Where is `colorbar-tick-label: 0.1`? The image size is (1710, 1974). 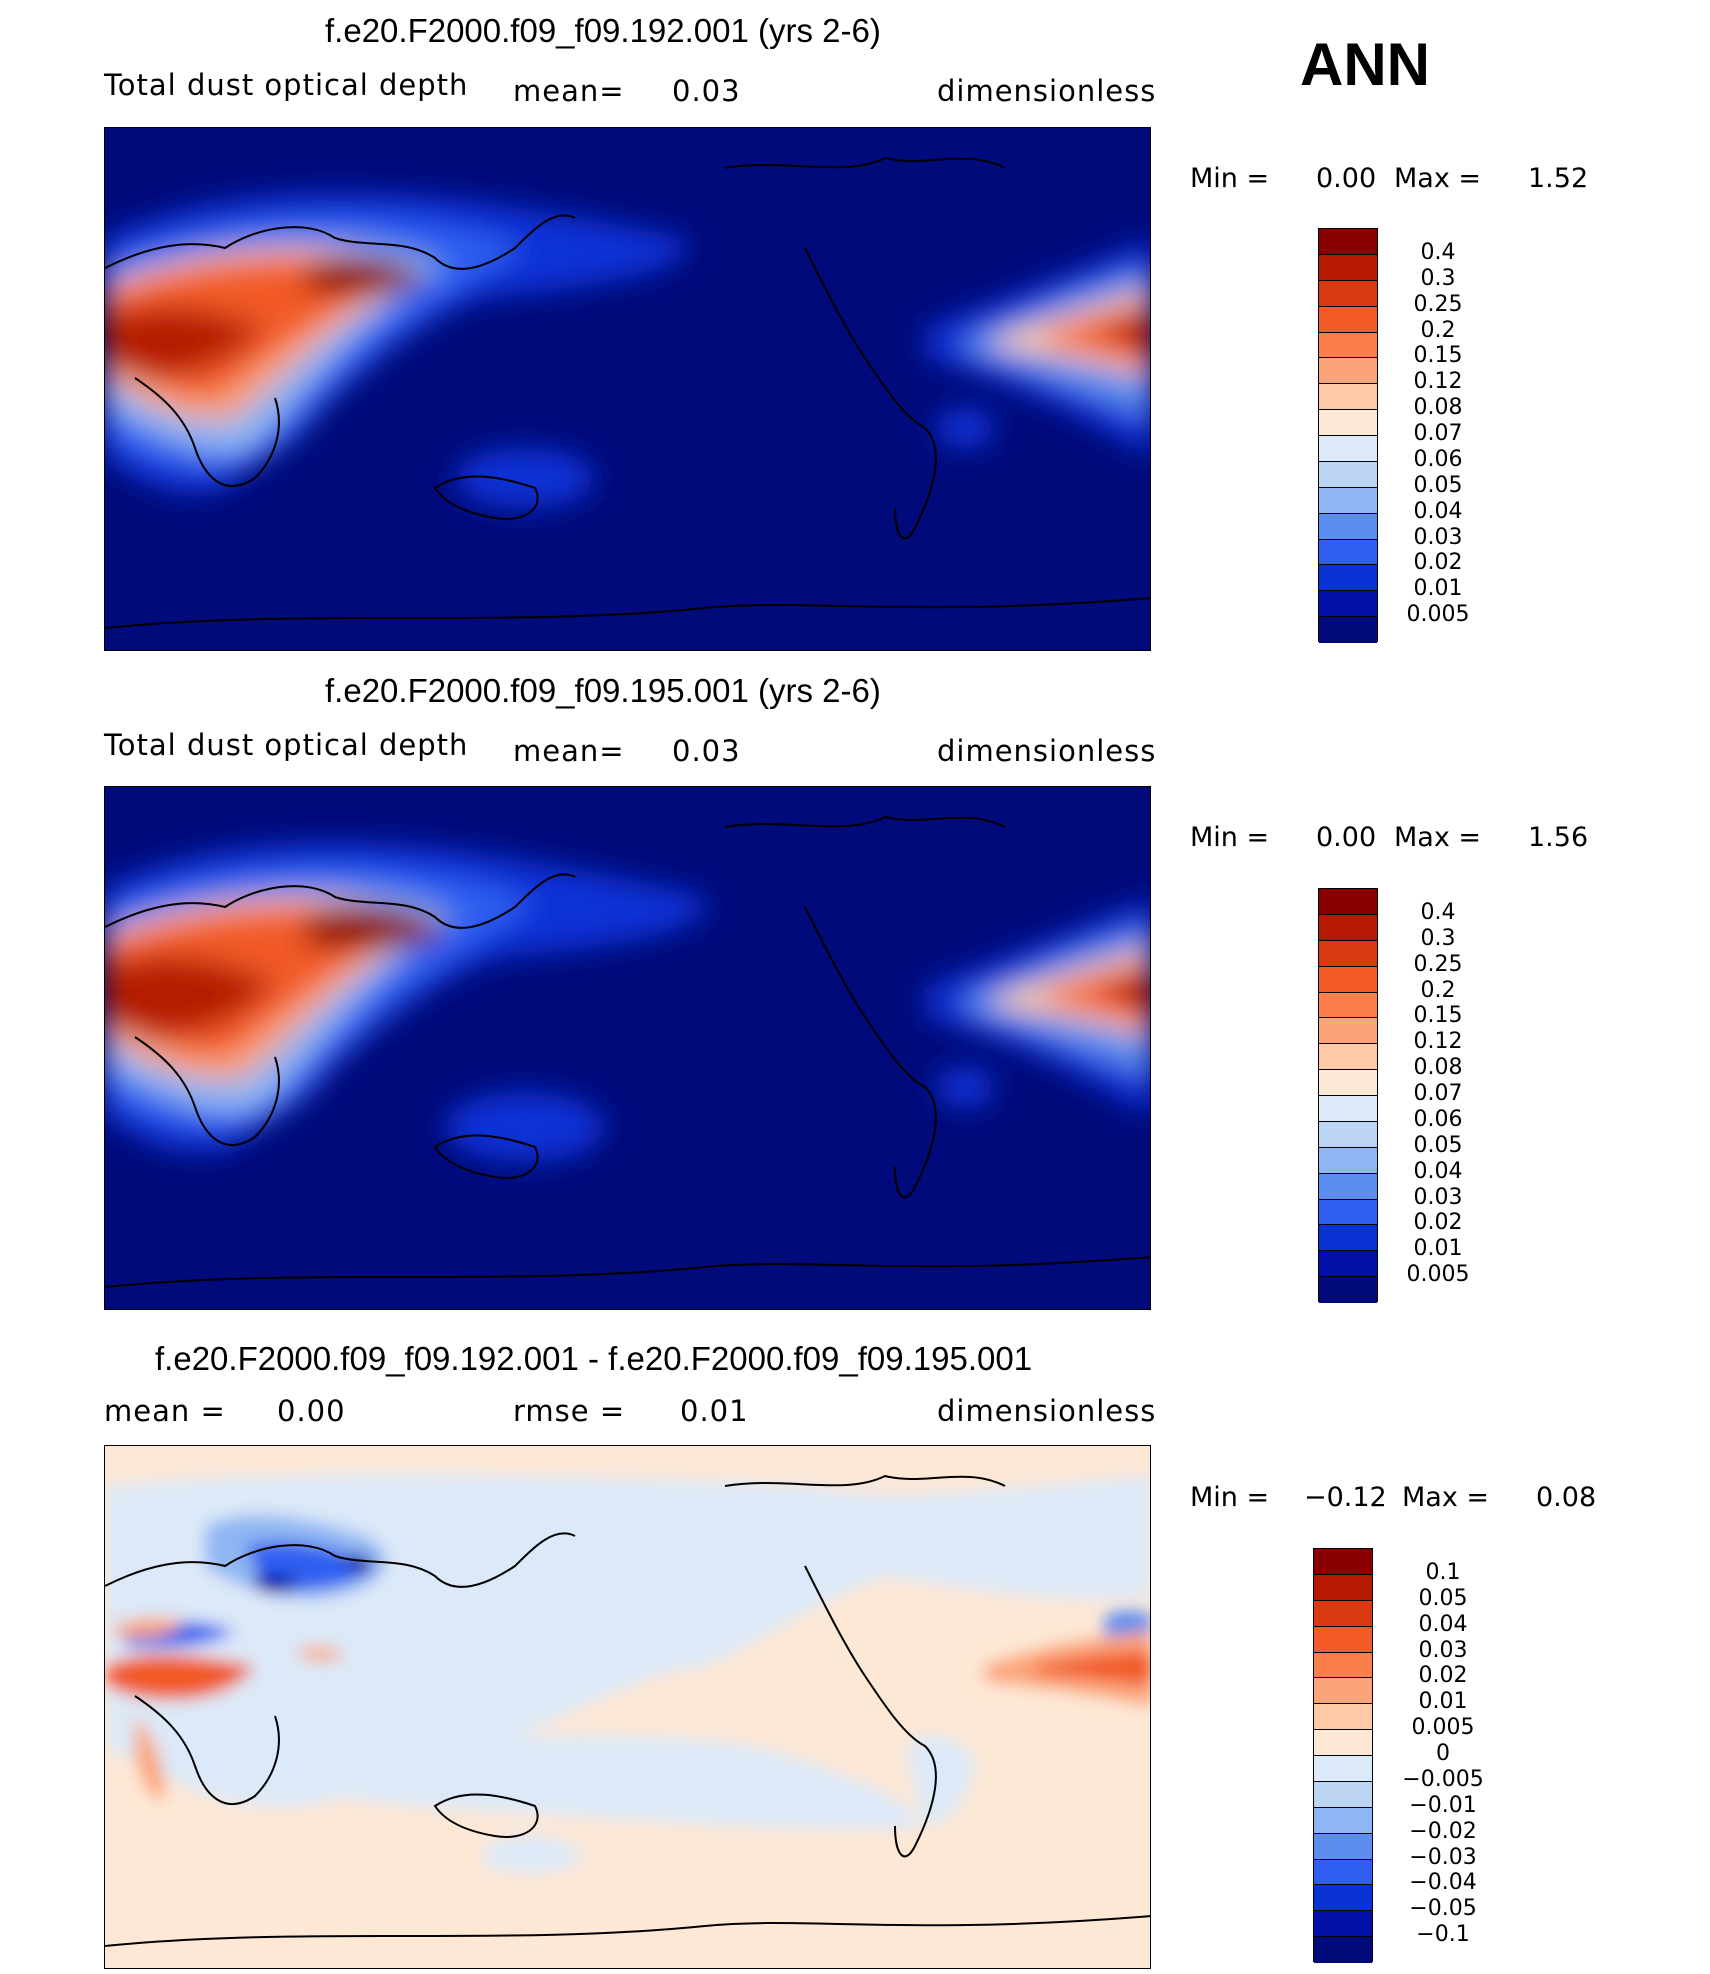 colorbar-tick-label: 0.1 is located at coordinates (1443, 1572).